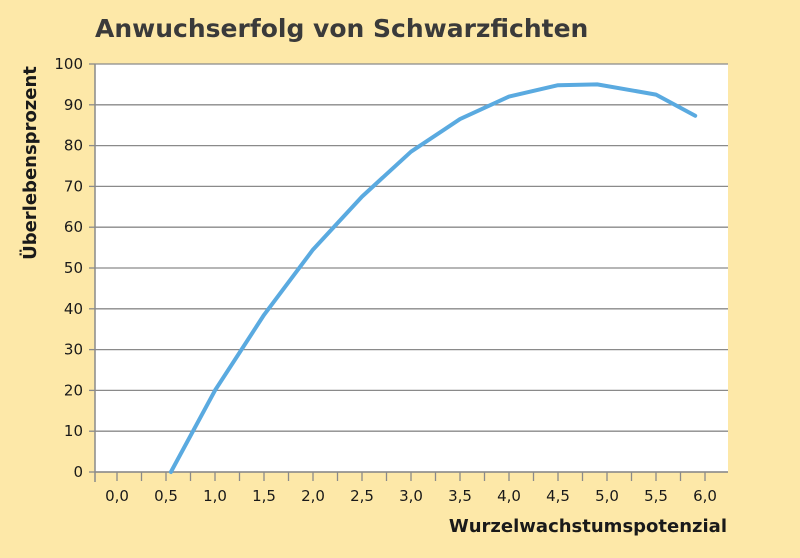 The width and height of the screenshot is (800, 558). Describe the element at coordinates (313, 496) in the screenshot. I see `x-tick-label: 2,0` at that location.